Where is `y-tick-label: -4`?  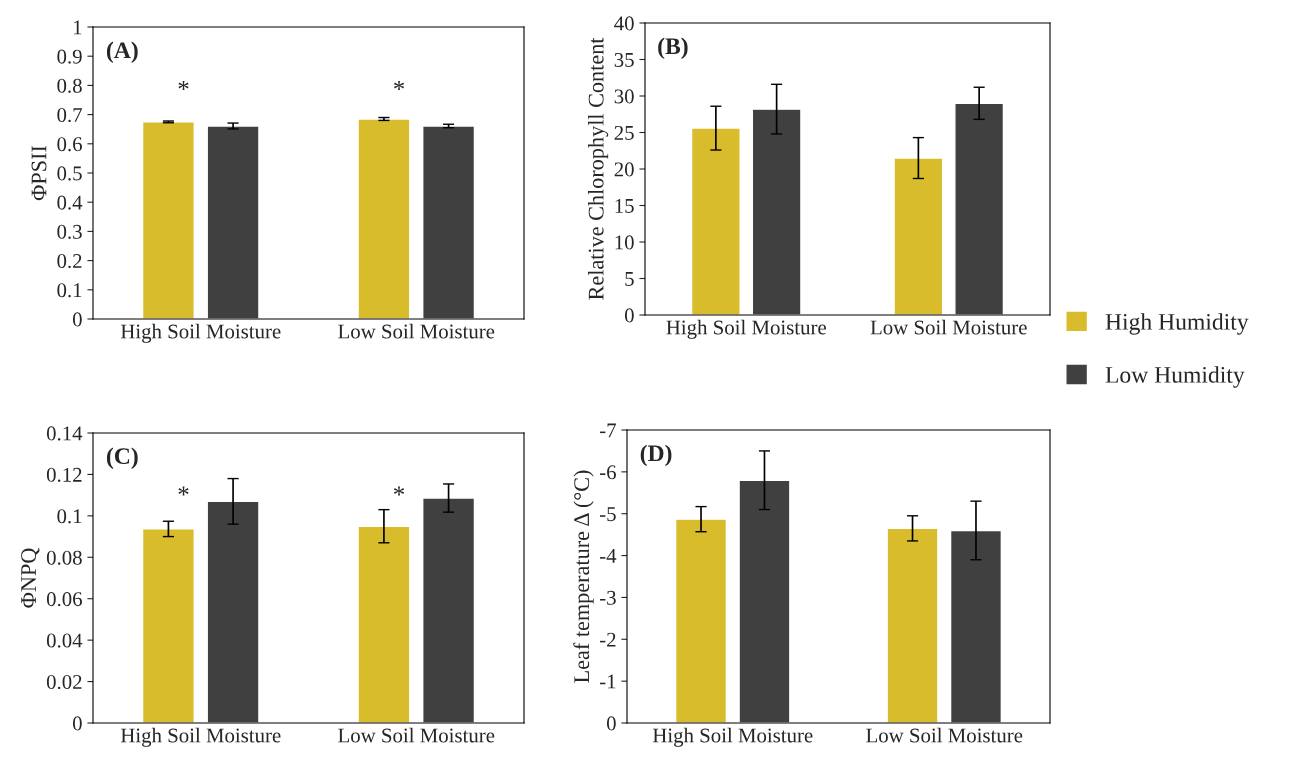 y-tick-label: -4 is located at coordinates (608, 556).